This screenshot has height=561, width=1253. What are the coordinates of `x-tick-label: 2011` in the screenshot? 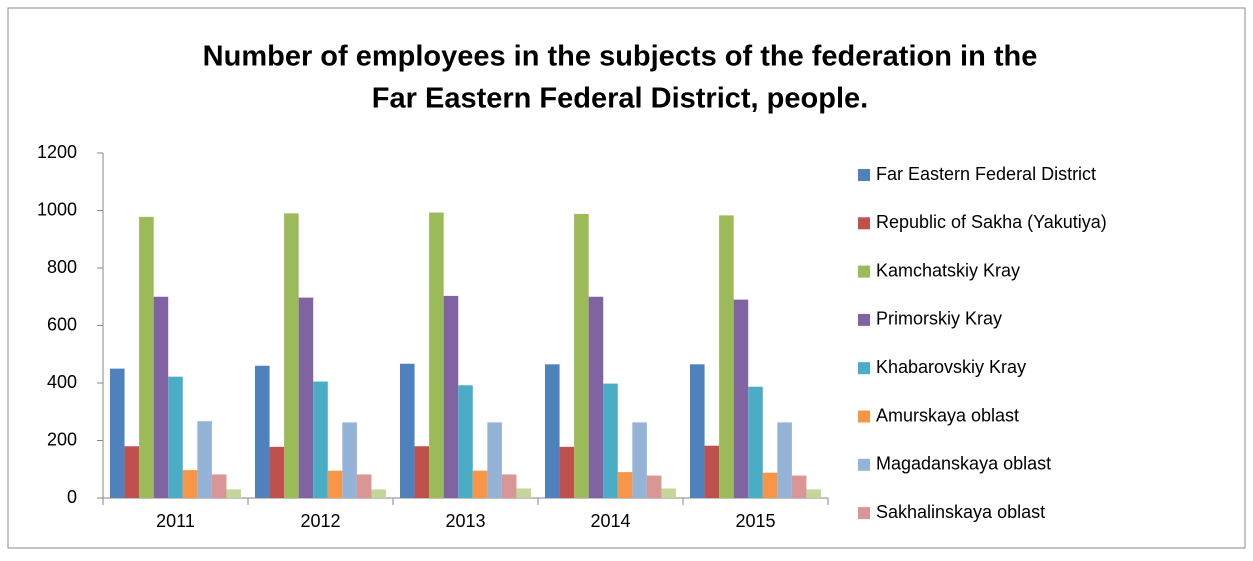 It's located at (175, 521).